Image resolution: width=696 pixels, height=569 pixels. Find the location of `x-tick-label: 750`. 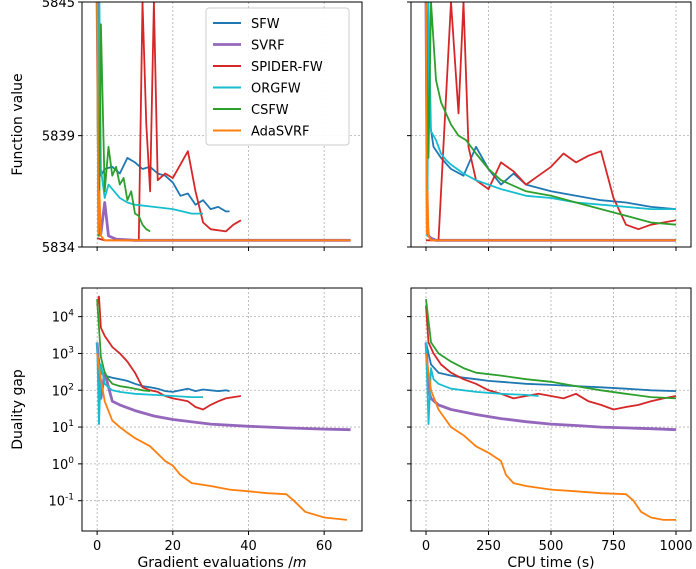

x-tick-label: 750 is located at coordinates (613, 546).